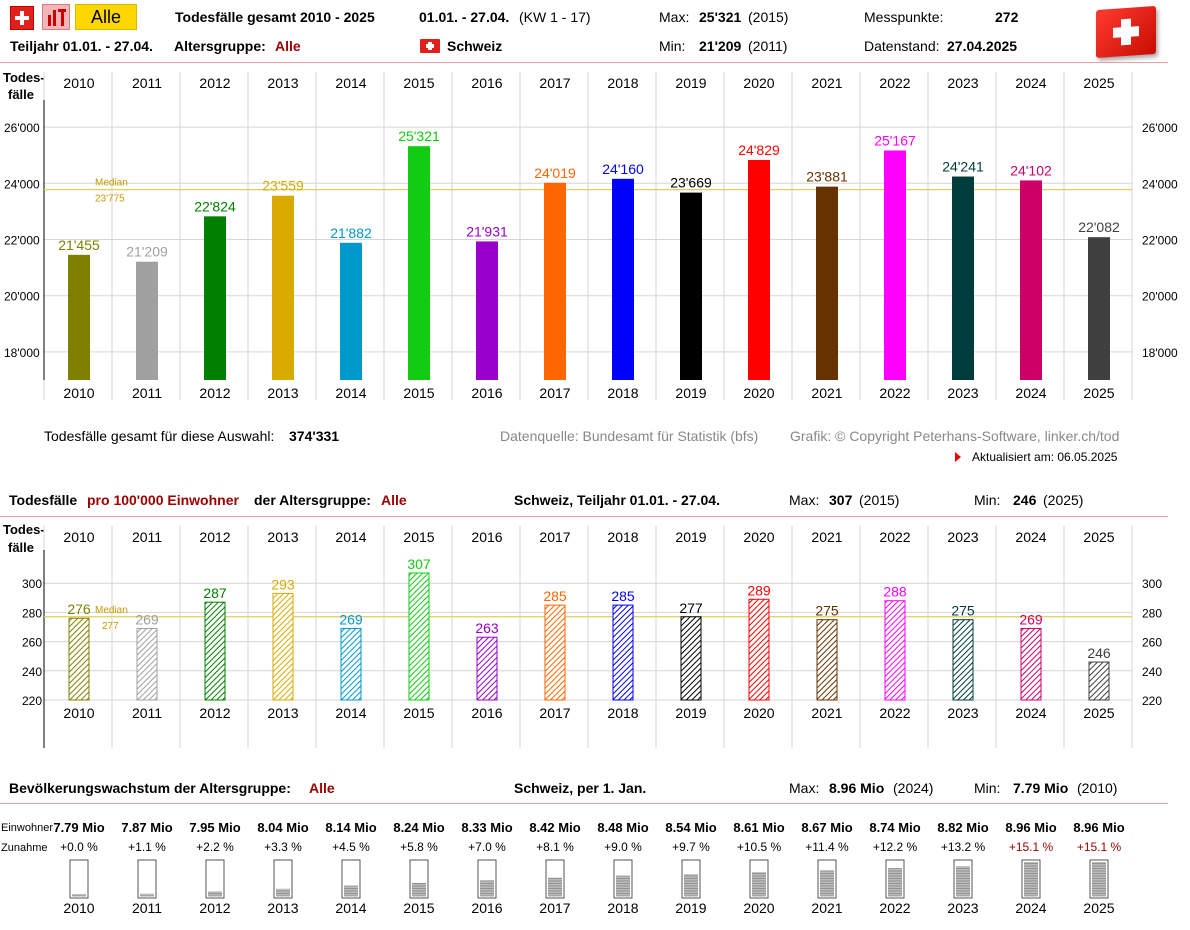 The image size is (1190, 930). I want to click on chart1-ytick-left-0: 18'000, so click(22, 353).